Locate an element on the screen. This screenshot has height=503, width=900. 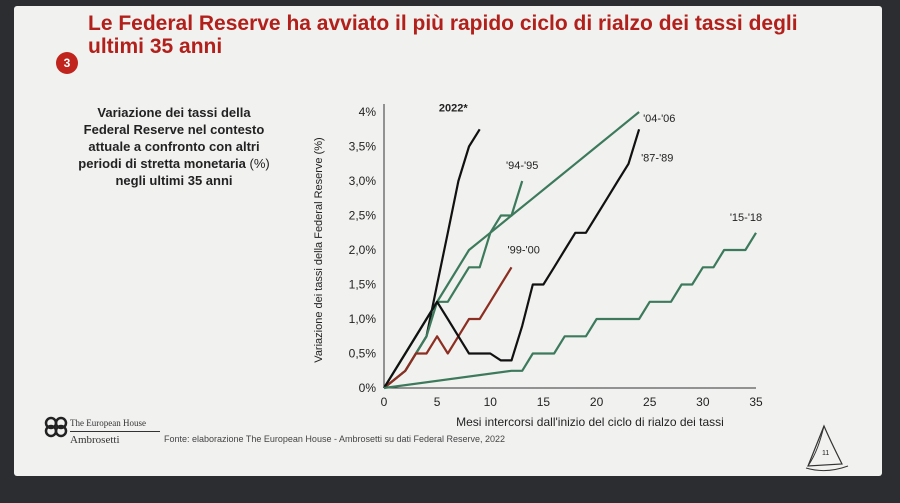
x-tick-label: 25 is located at coordinates (650, 402).